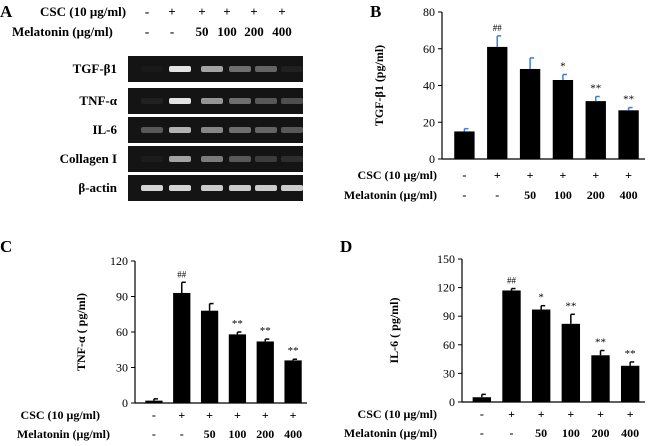 Image resolution: width=650 pixels, height=446 pixels. What do you see at coordinates (394, 330) in the screenshot?
I see `y-axis-label: IL-6 ( pg/ml)` at bounding box center [394, 330].